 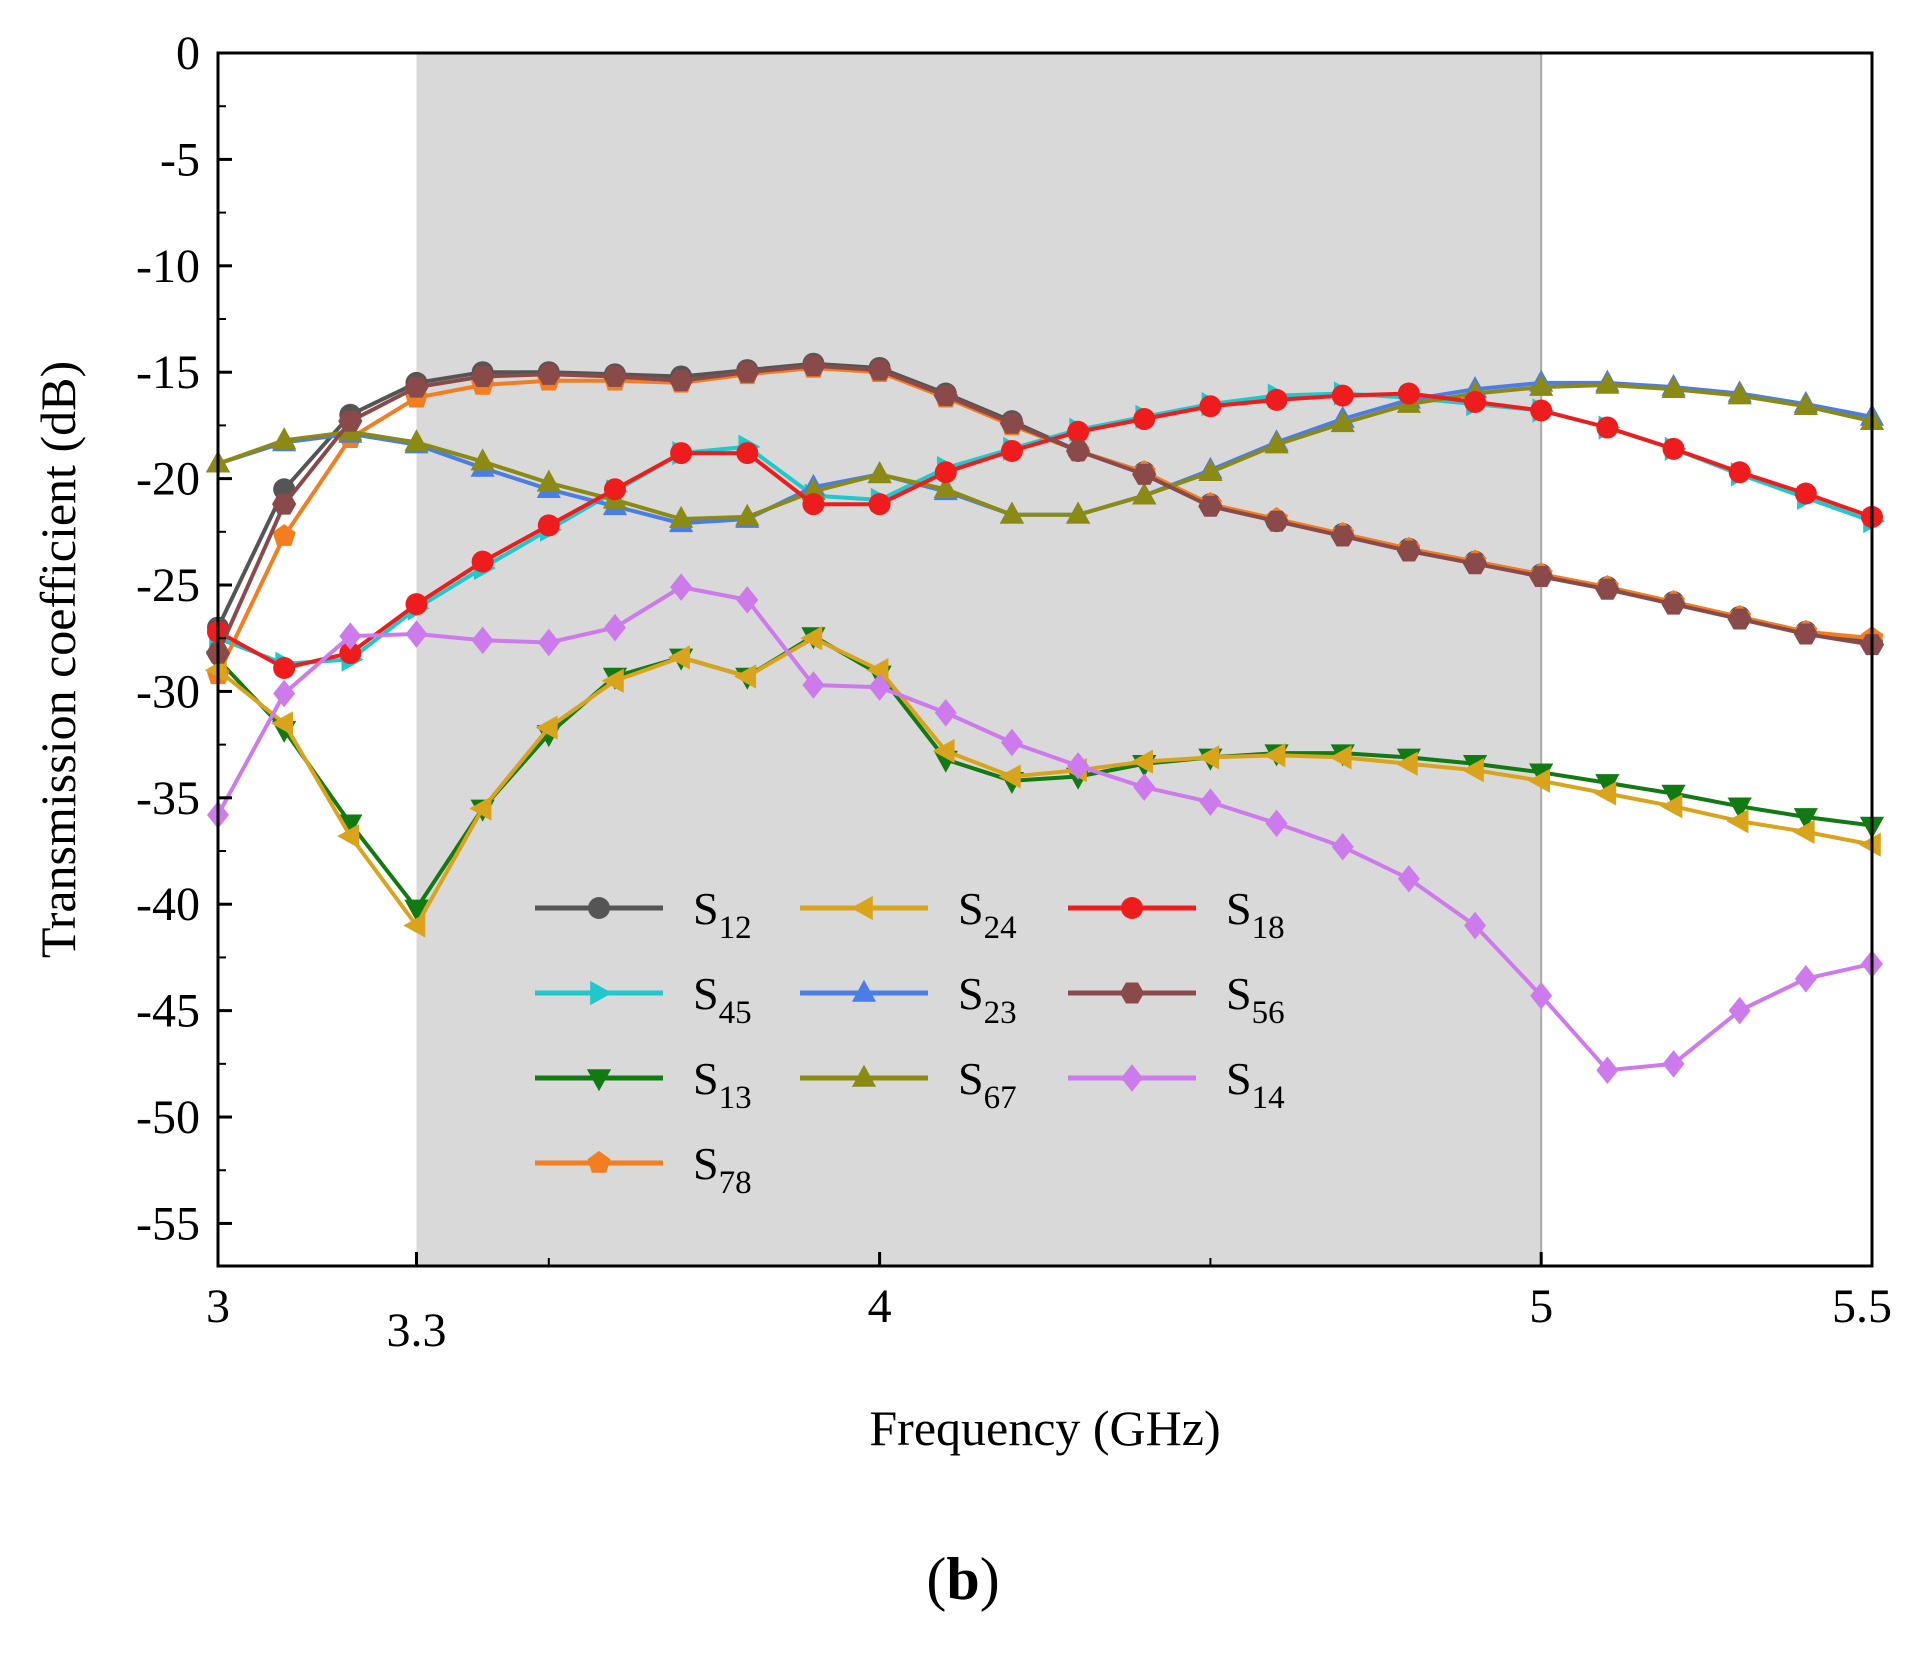 What do you see at coordinates (722, 1084) in the screenshot?
I see `legend-label: S13` at bounding box center [722, 1084].